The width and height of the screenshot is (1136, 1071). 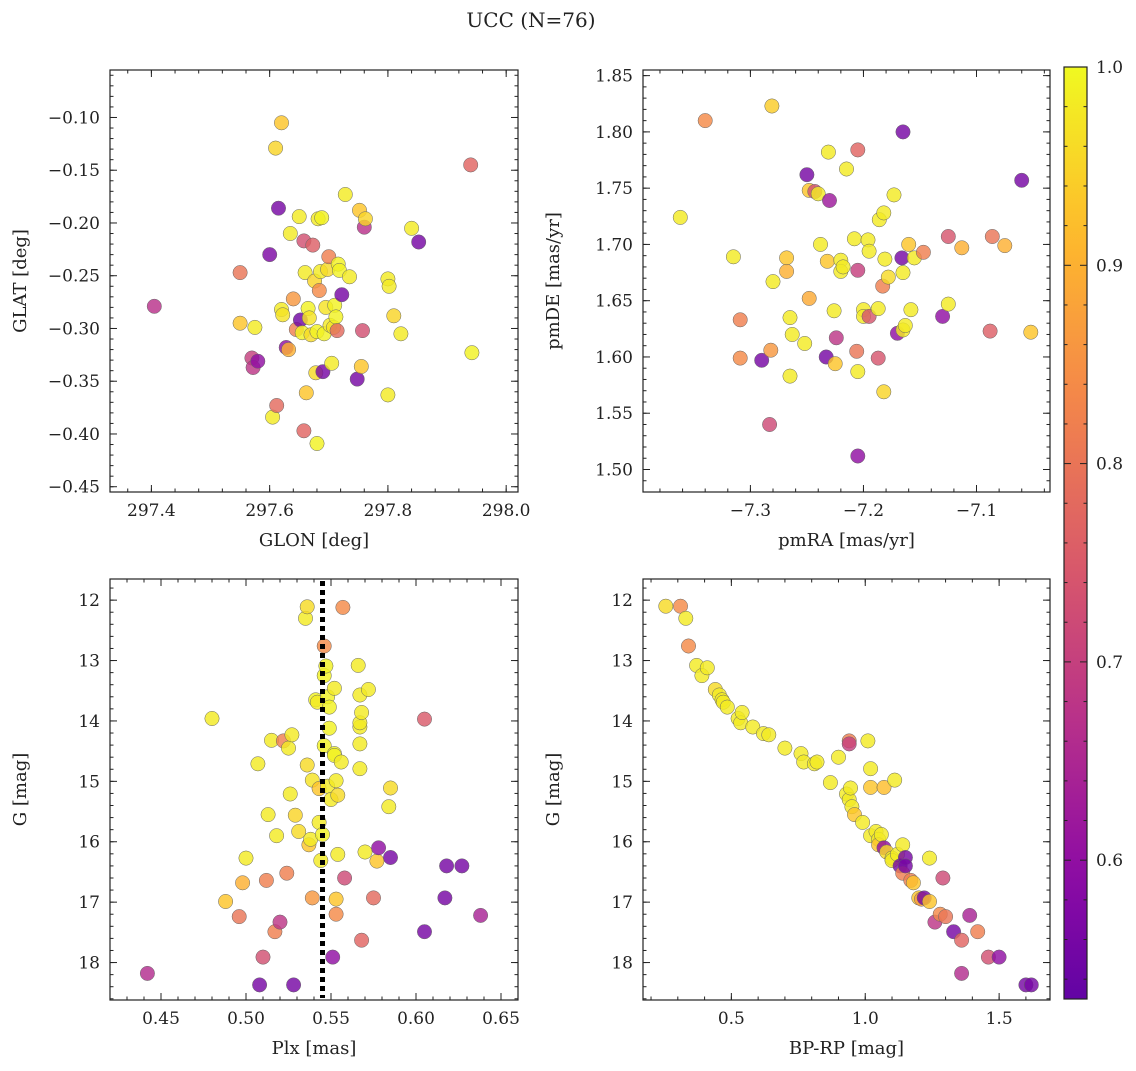 What do you see at coordinates (530, 20) in the screenshot?
I see `figure-title: UCC (N=76)` at bounding box center [530, 20].